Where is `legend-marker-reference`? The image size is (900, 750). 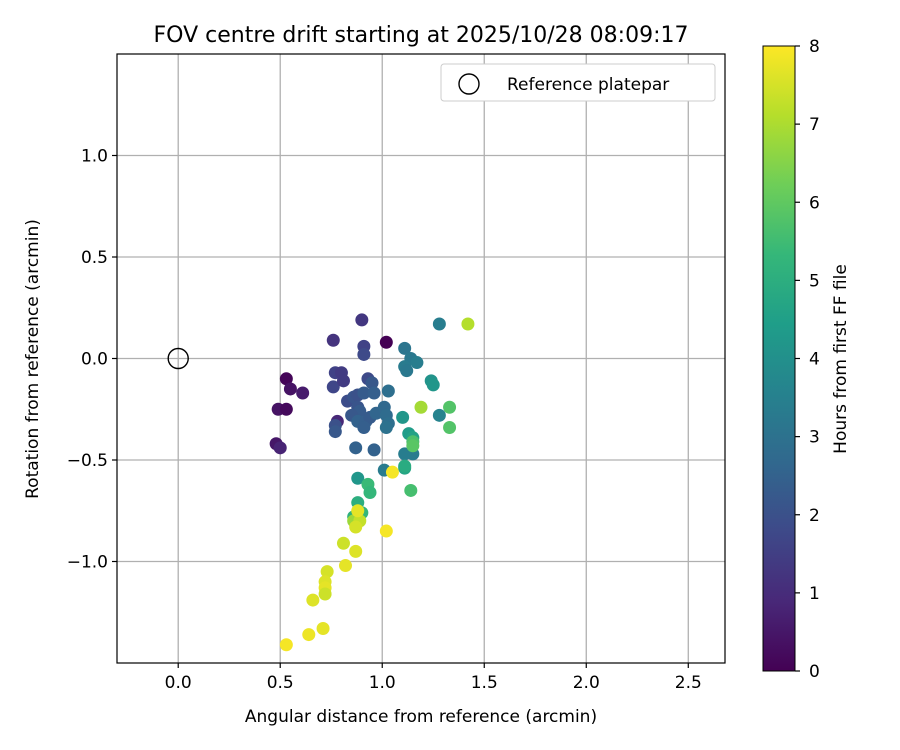
legend-marker-reference is located at coordinates (469, 84).